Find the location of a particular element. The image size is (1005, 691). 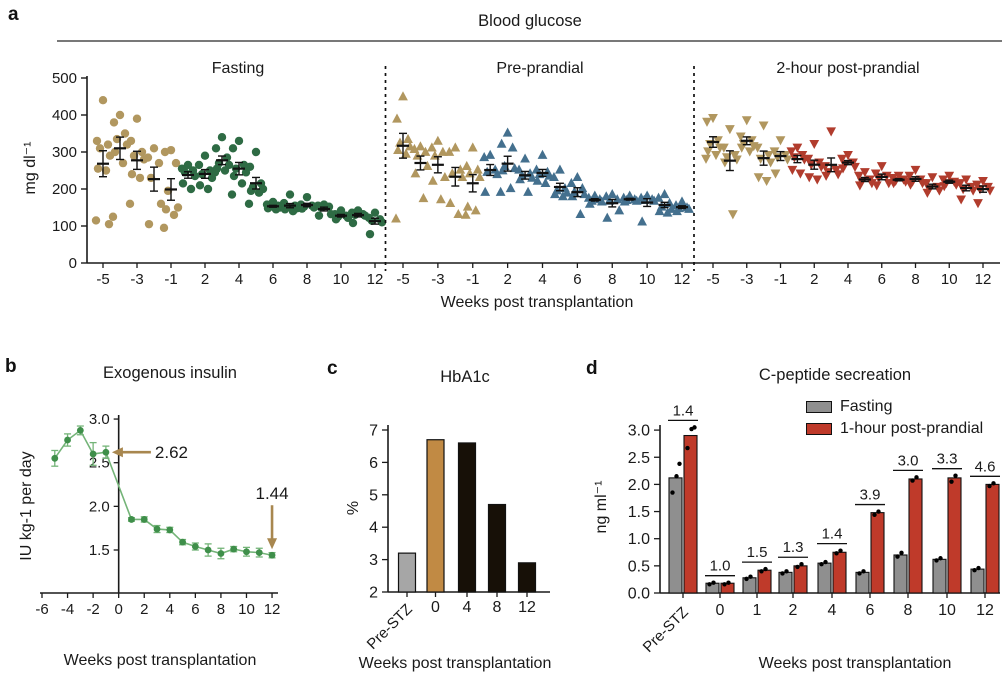

panel-b-label: b is located at coordinates (11, 366).